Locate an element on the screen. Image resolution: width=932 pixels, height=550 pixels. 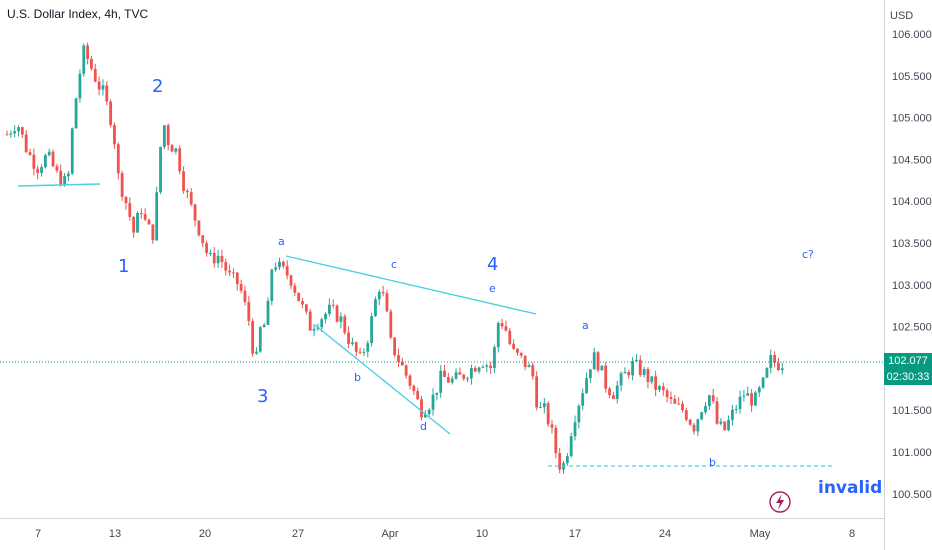
invalid-label: invalid is located at coordinates (850, 488).